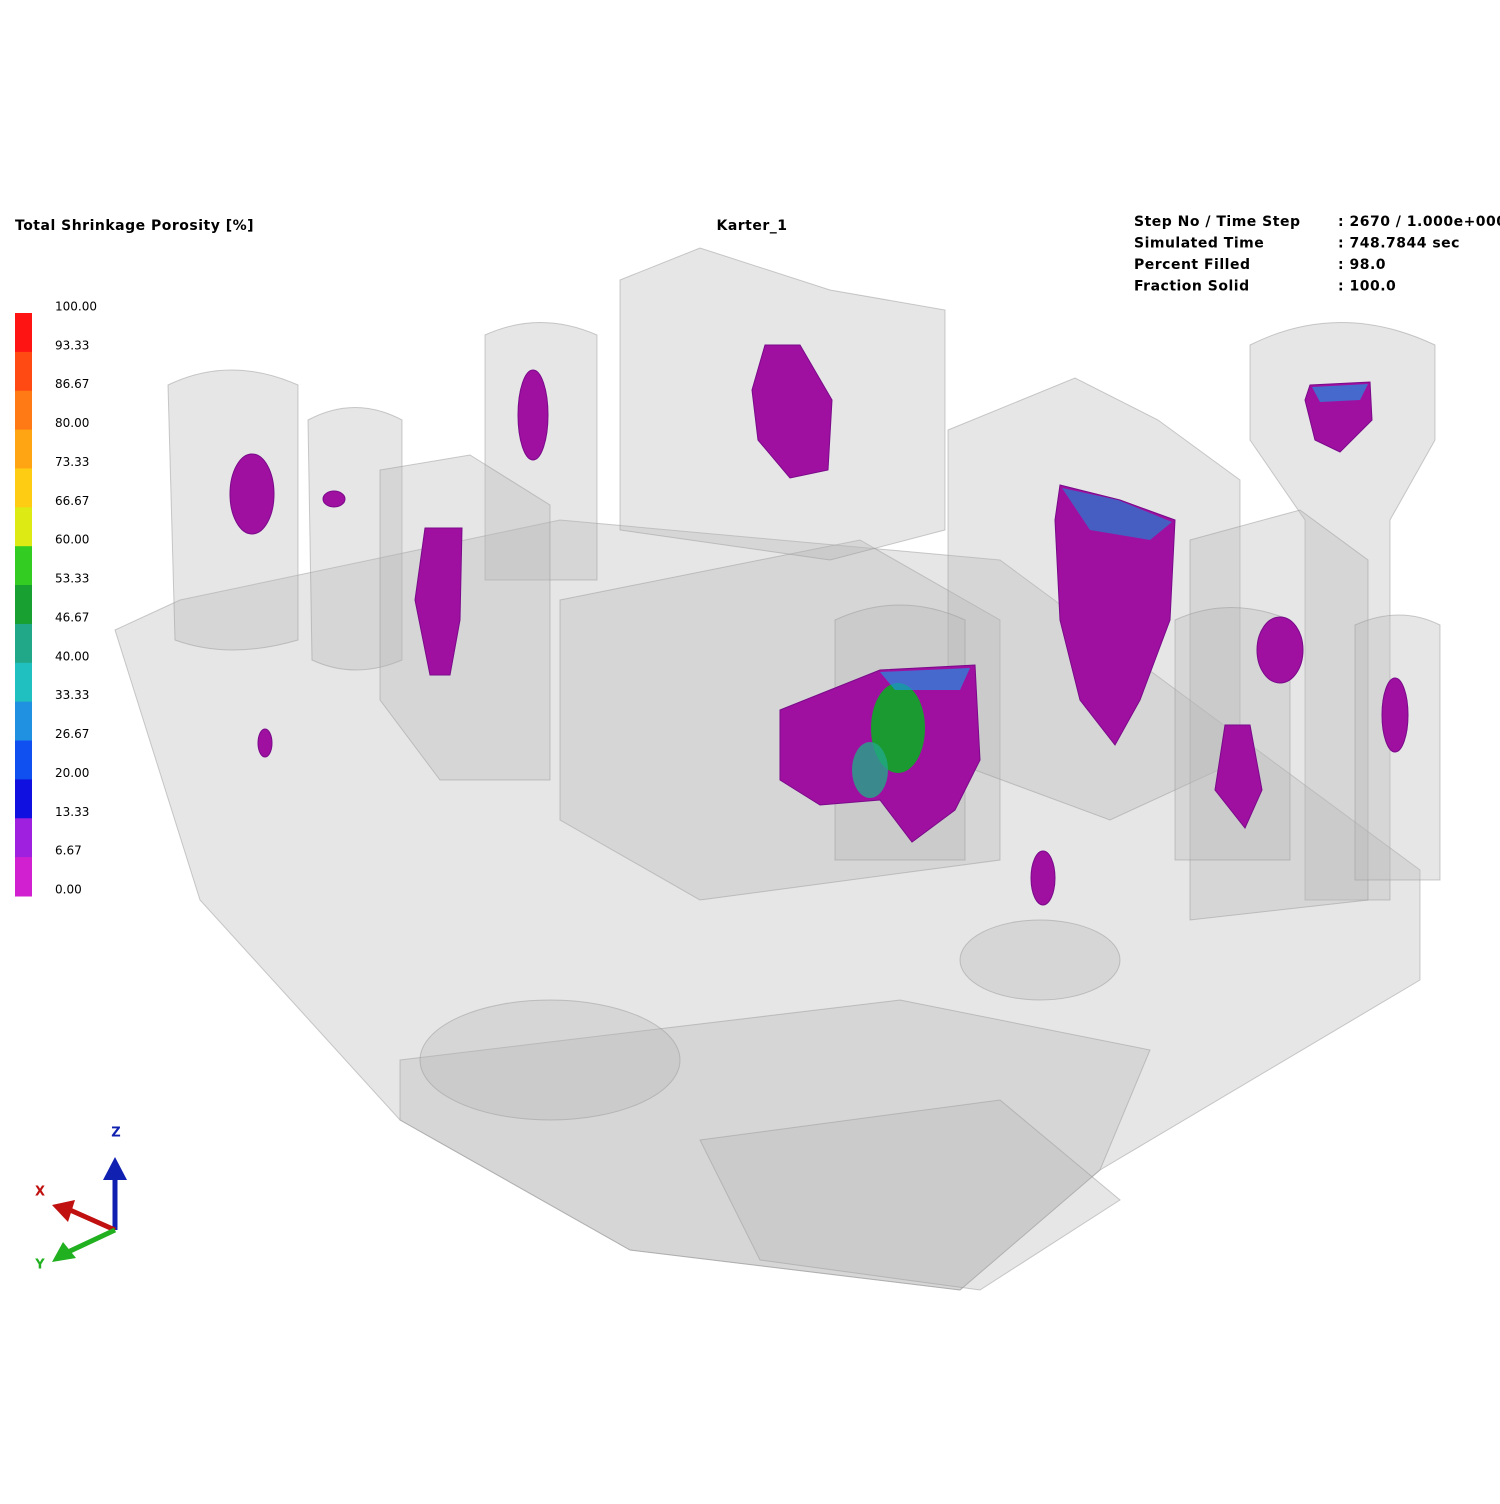 The height and width of the screenshot is (1504, 1500). Describe the element at coordinates (72, 695) in the screenshot. I see `legend-label: 33.33` at that location.